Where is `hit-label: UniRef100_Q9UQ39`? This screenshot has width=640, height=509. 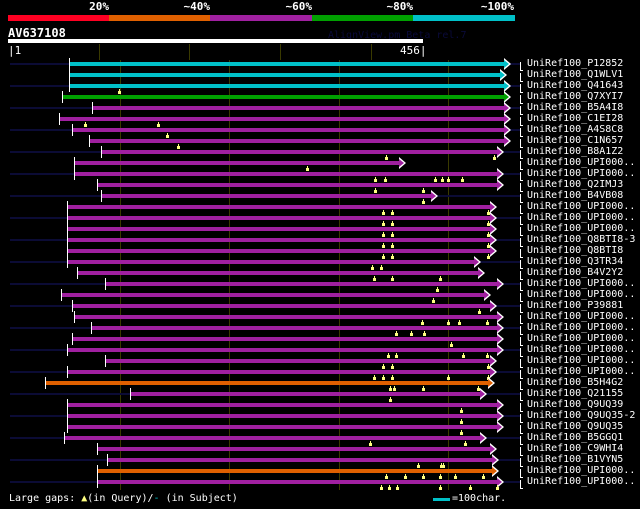
hit-label: UniRef100_Q9UQ39 is located at coordinates (575, 404).